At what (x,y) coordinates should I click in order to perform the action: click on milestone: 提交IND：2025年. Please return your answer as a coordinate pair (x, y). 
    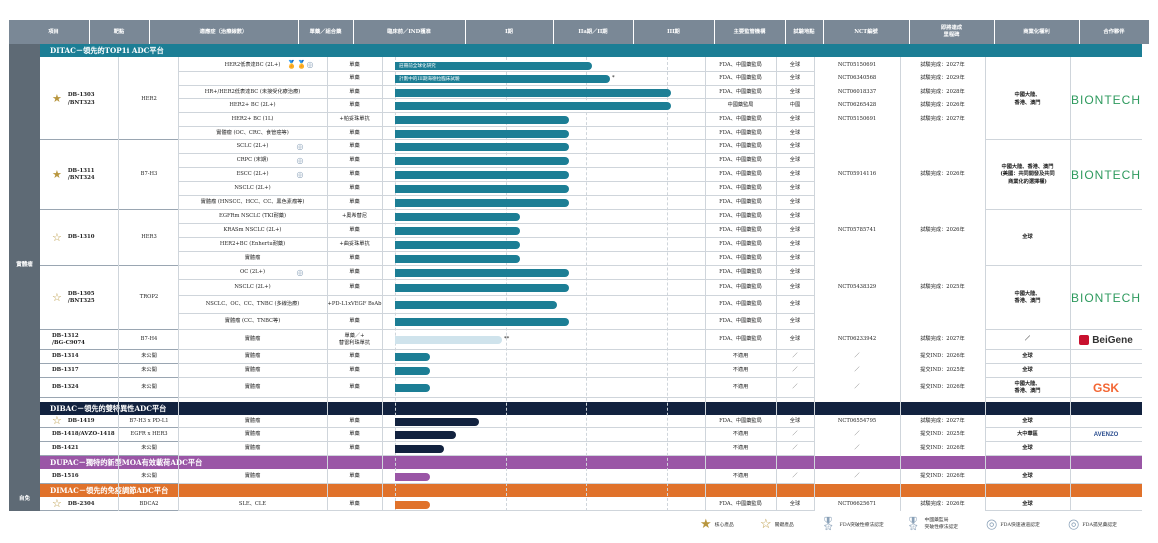
    Looking at the image, I should click on (942, 370).